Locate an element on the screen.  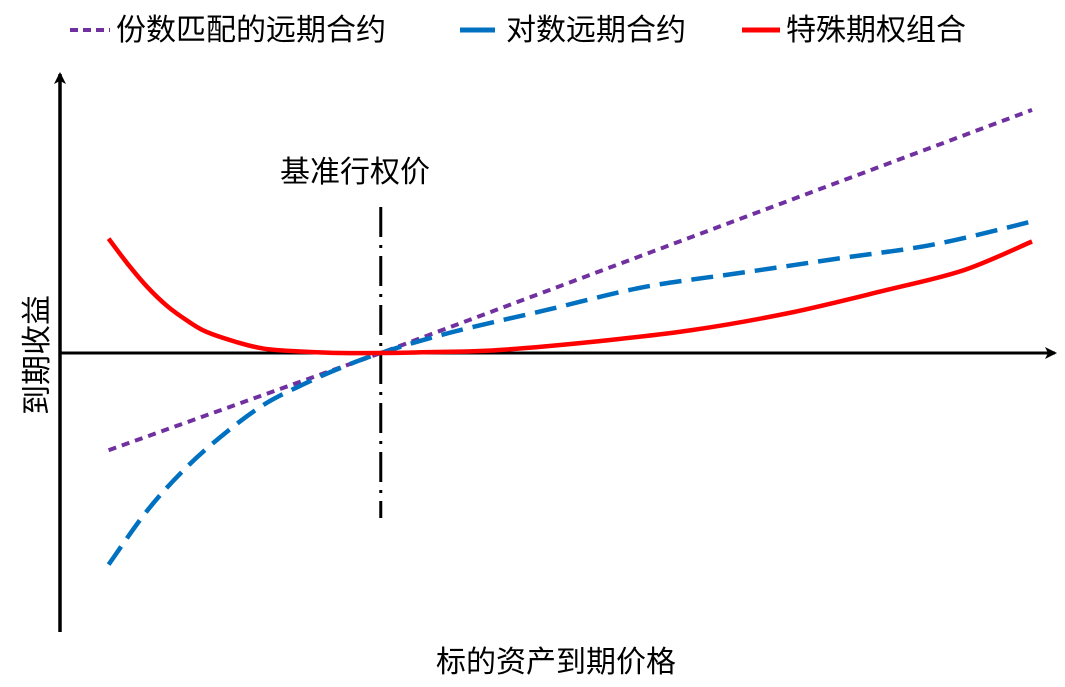
x-axis-label: 标的资产到期价格 is located at coordinates (556, 662).